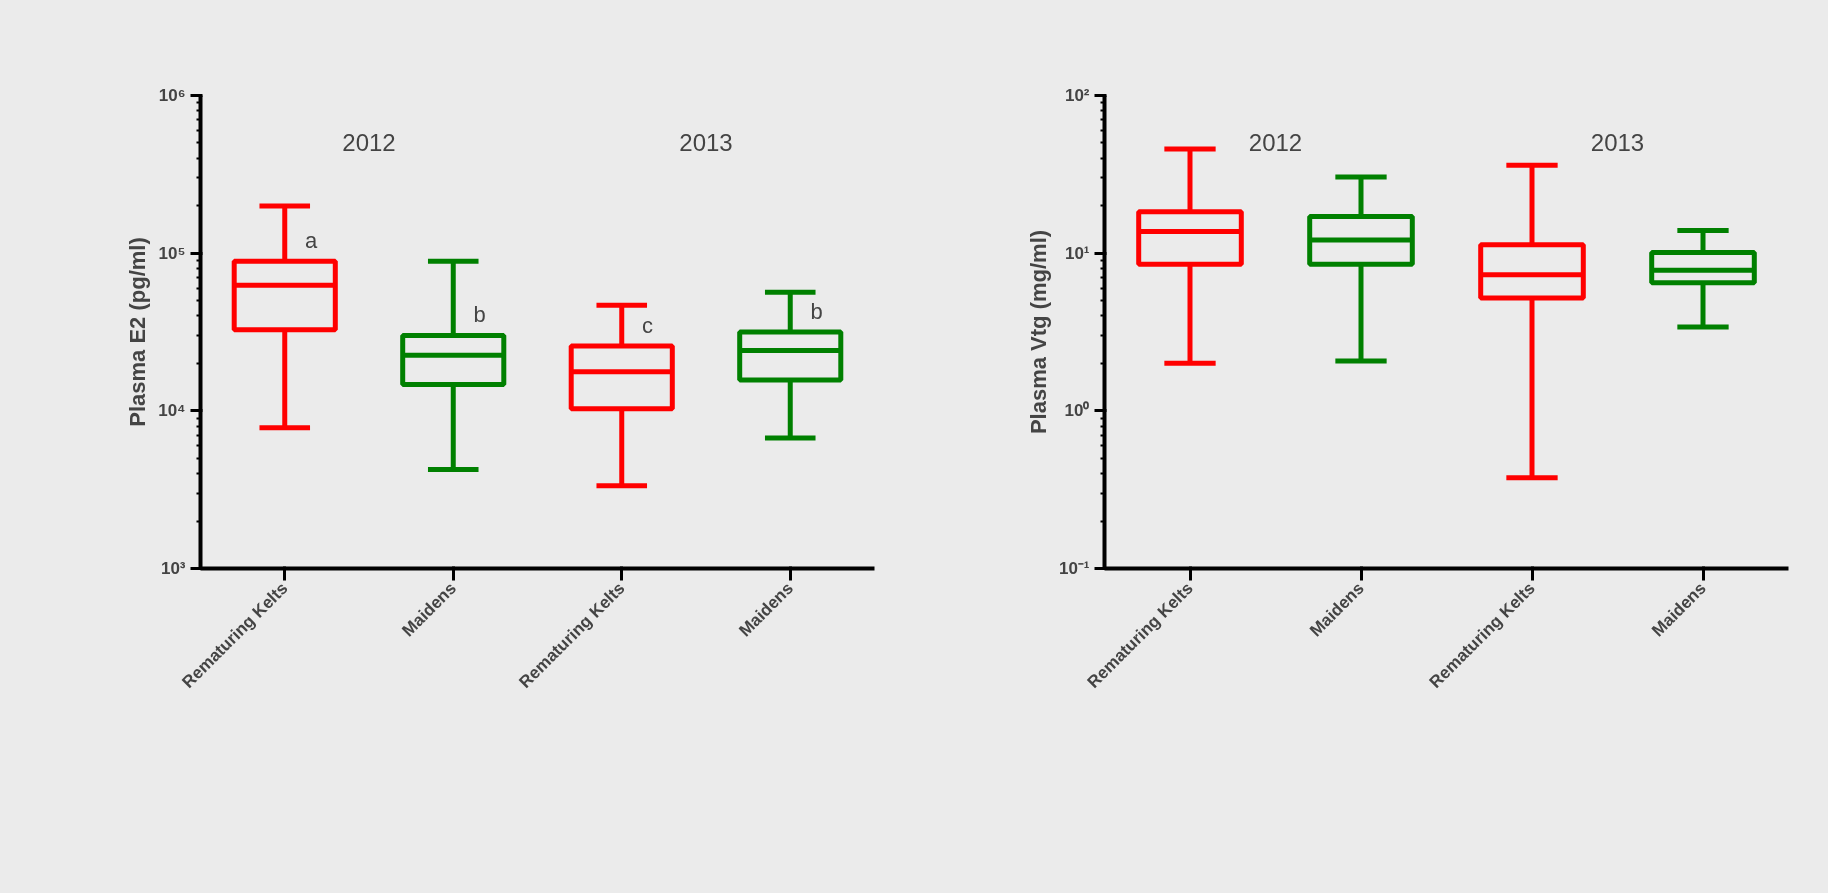 This screenshot has width=1828, height=893. Describe the element at coordinates (647, 325) in the screenshot. I see `annotation: c` at that location.